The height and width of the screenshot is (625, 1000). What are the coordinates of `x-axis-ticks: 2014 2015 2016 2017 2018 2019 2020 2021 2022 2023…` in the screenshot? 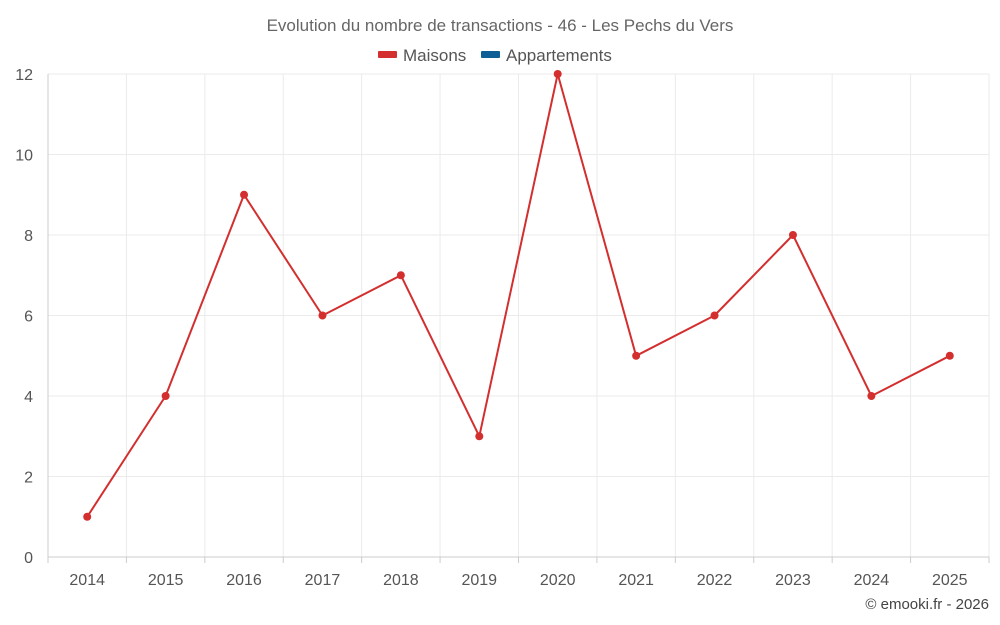 It's located at (518, 580).